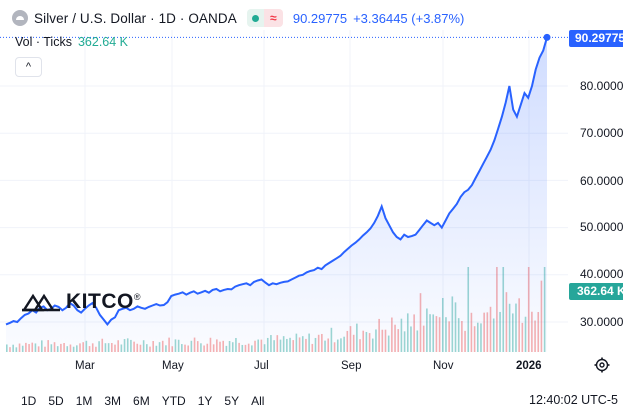  I want to click on range-1m-button: 1M, so click(84, 401).